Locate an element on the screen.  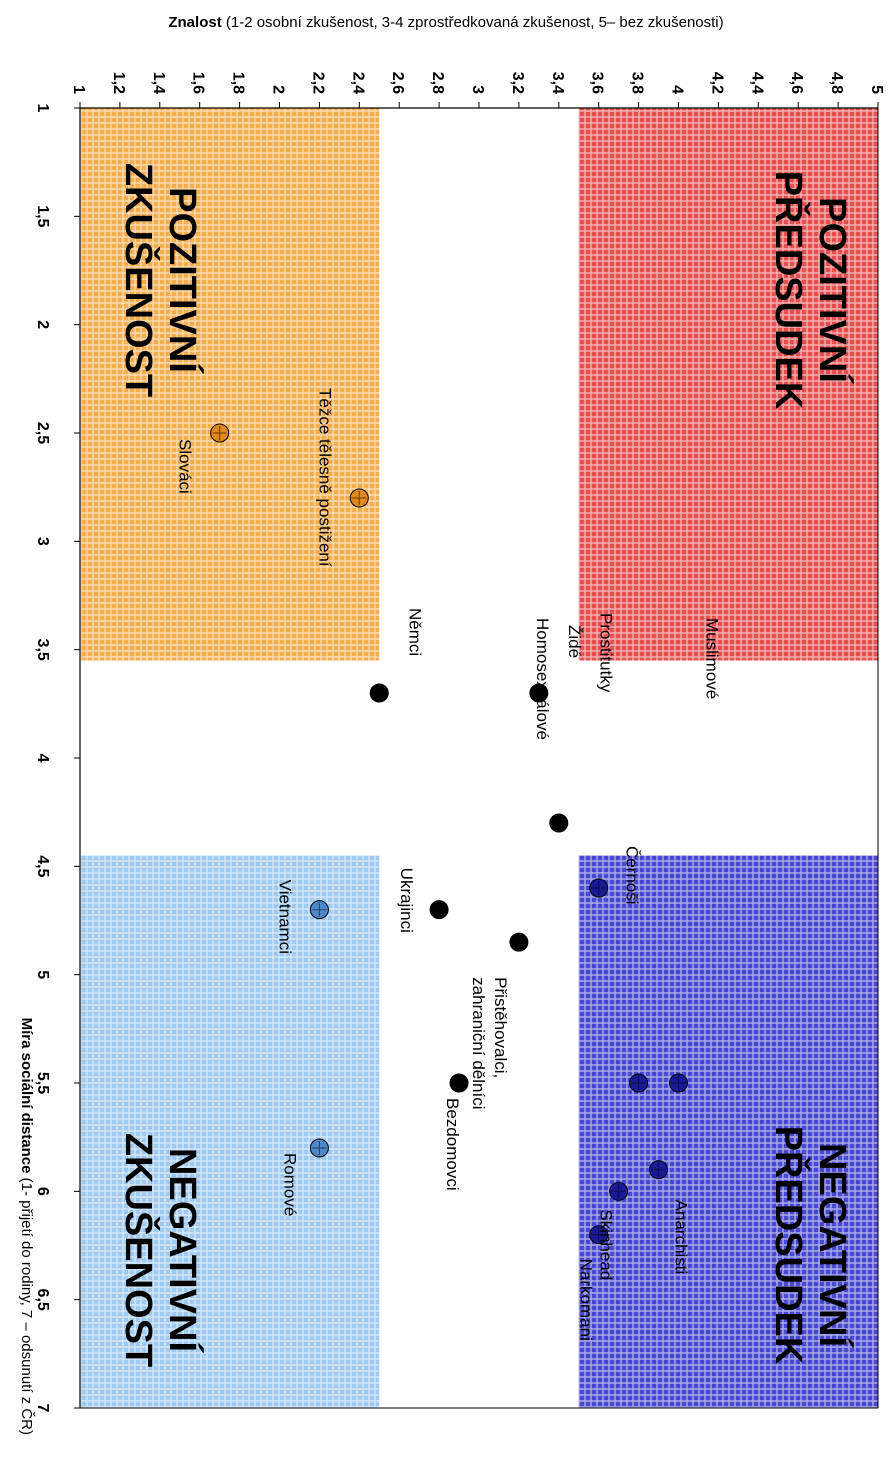
x-tick-label: 1 is located at coordinates (78, 89).